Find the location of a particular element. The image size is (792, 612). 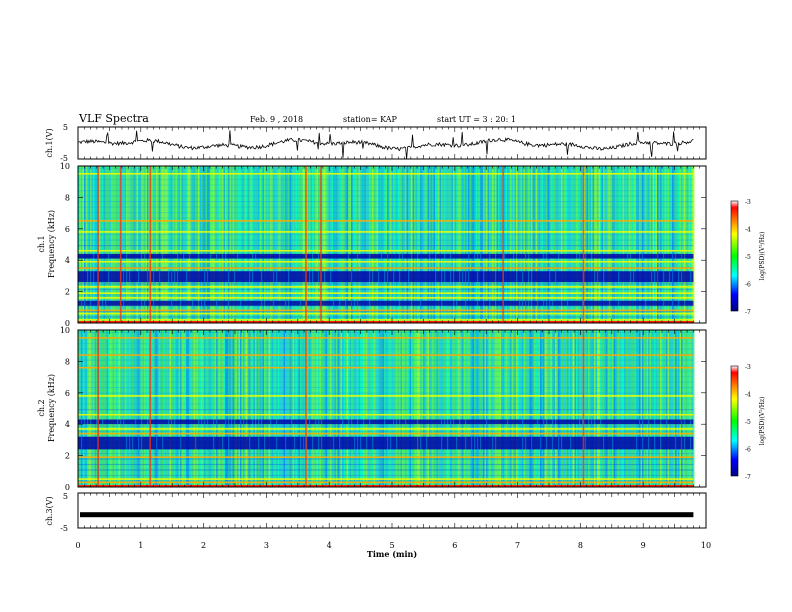

y-tick-label: 6 is located at coordinates (67, 393).